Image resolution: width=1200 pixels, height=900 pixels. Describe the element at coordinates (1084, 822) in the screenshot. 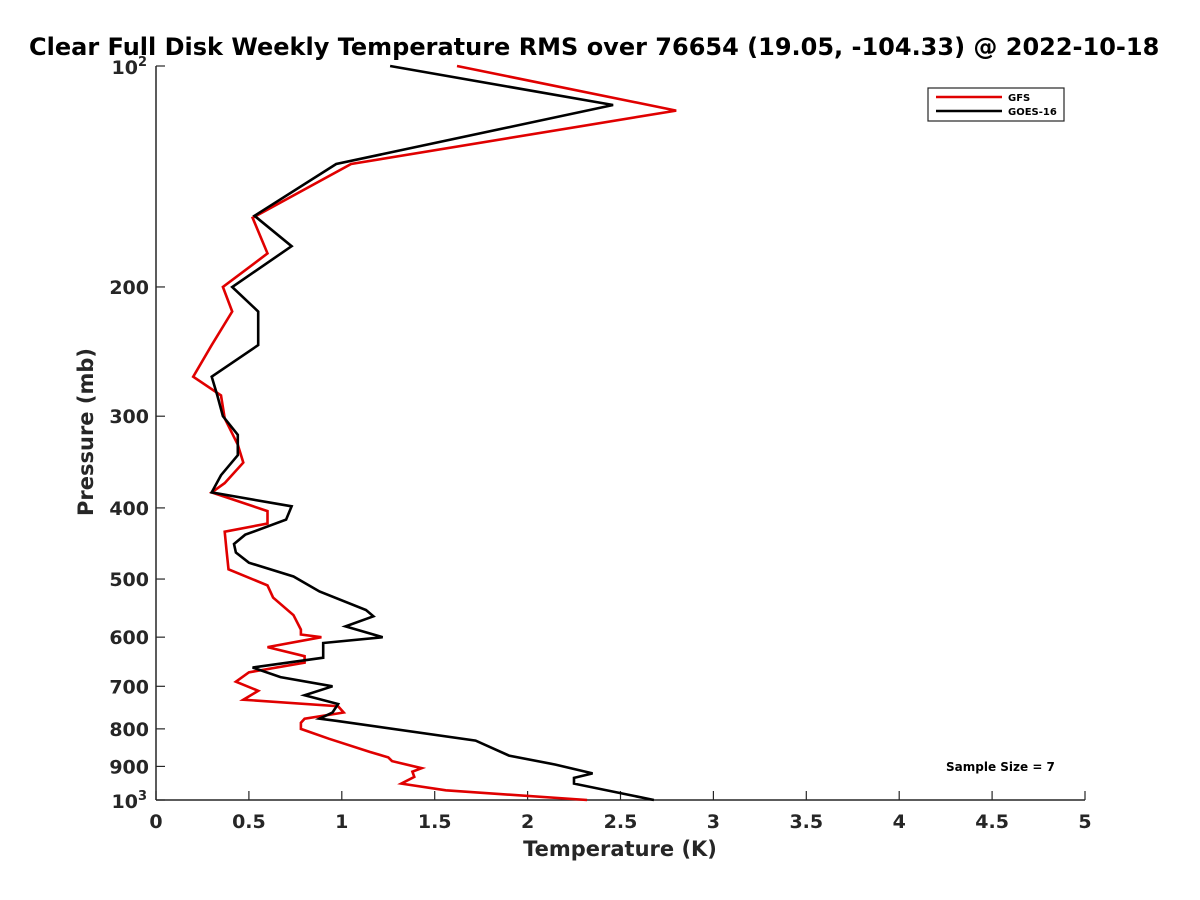

I see `x-tick-label: 5` at that location.